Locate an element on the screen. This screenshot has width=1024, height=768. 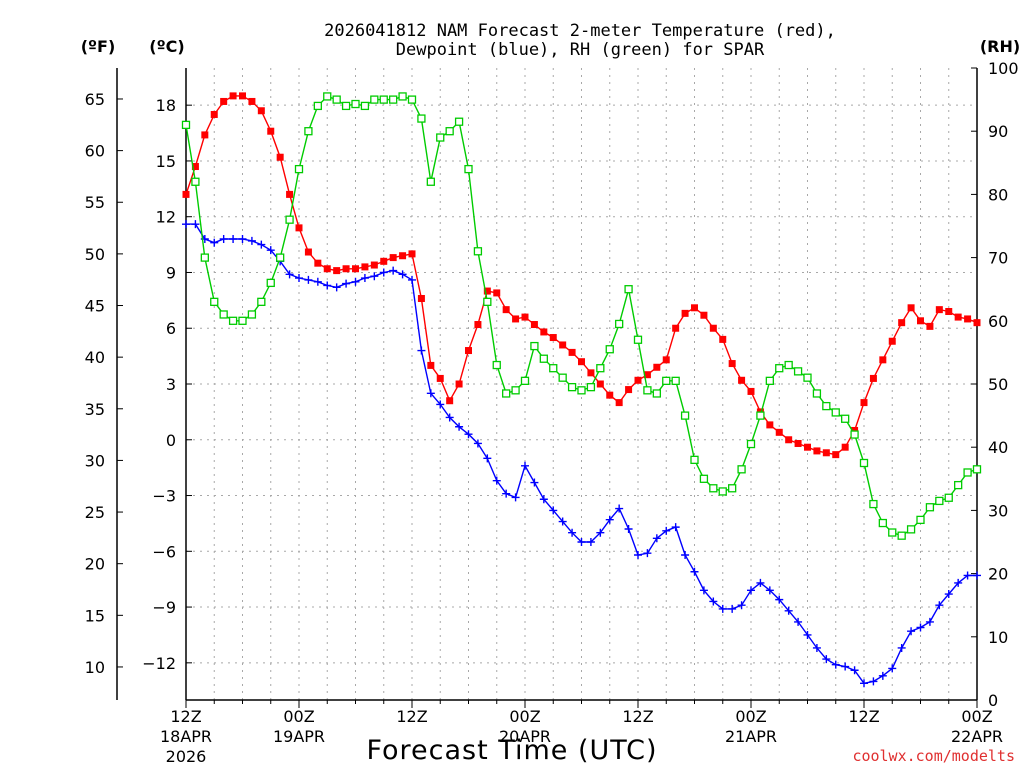
celsius-tick-label: −6 is located at coordinates (164, 551).